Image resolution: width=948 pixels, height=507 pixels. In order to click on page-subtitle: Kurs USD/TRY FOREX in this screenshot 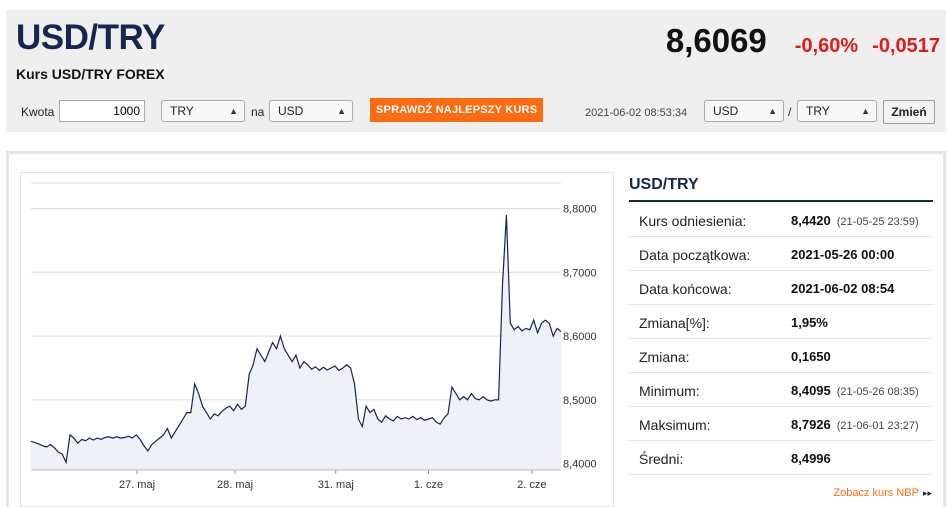, I will do `click(90, 74)`.